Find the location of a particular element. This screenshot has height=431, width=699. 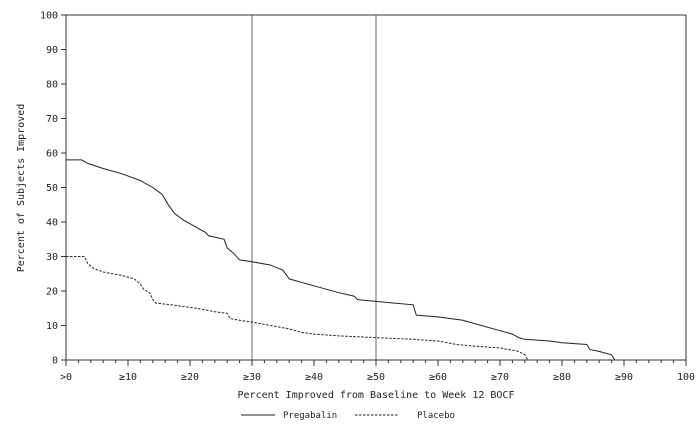

y-axis-label: Percent of Subjects Improved is located at coordinates (21, 188).